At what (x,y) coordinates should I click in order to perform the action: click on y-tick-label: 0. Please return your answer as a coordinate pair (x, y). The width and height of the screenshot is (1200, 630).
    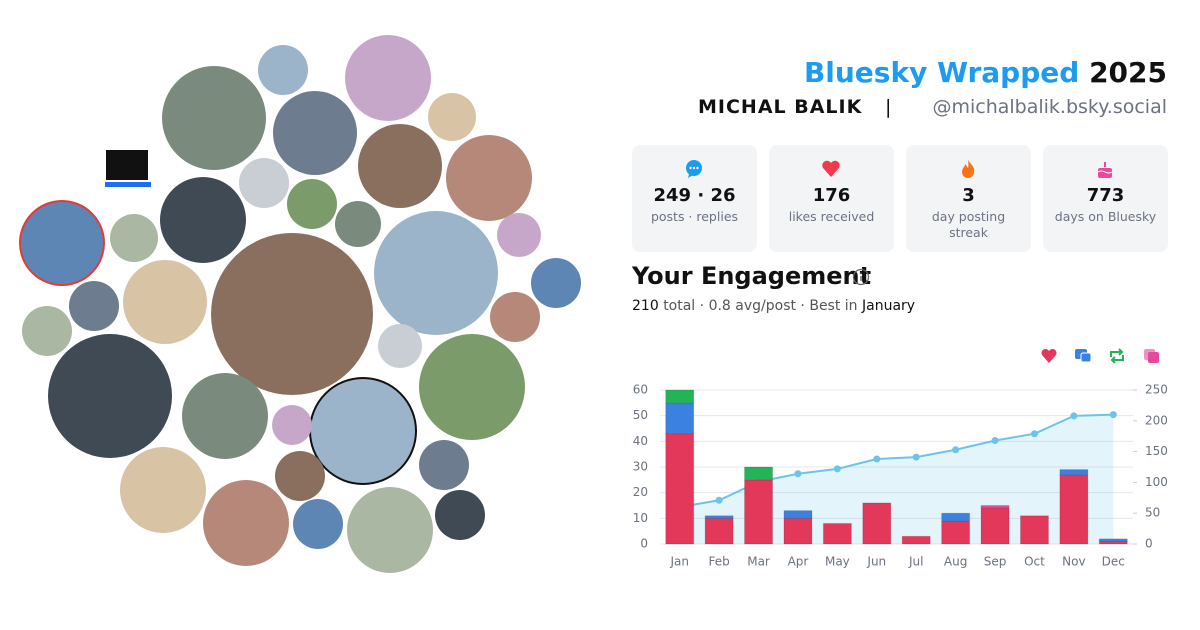
    Looking at the image, I should click on (644, 544).